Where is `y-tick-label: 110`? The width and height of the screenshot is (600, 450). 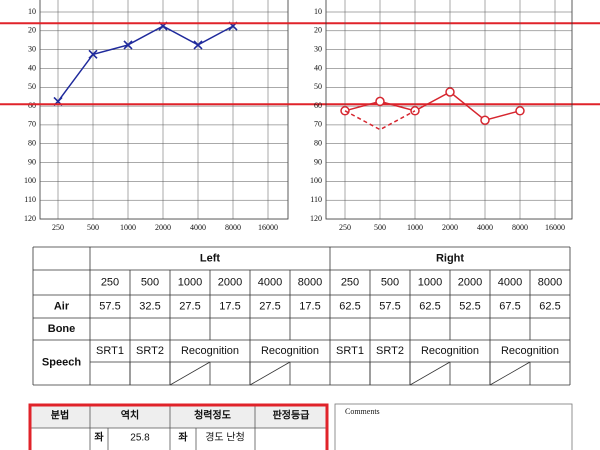
y-tick-label: 110 is located at coordinates (316, 199).